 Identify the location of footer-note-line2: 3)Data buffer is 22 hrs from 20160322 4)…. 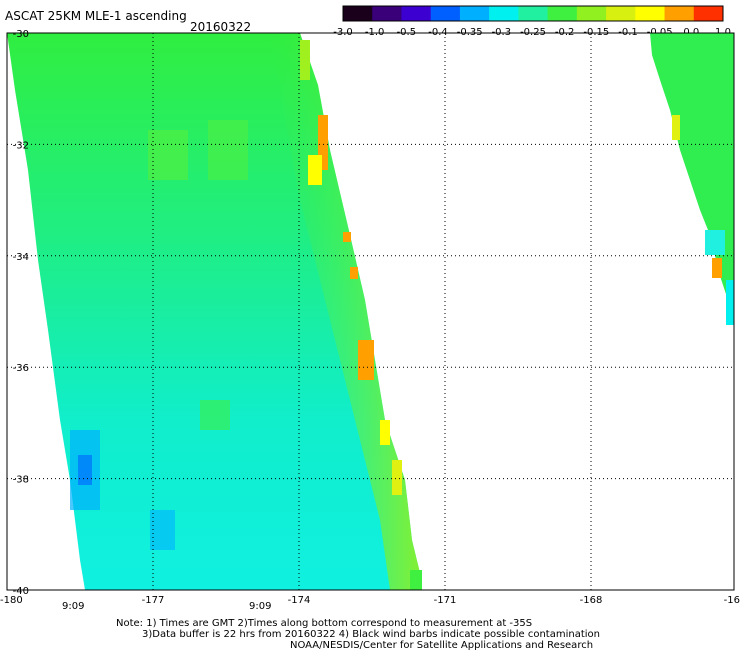
(371, 634).